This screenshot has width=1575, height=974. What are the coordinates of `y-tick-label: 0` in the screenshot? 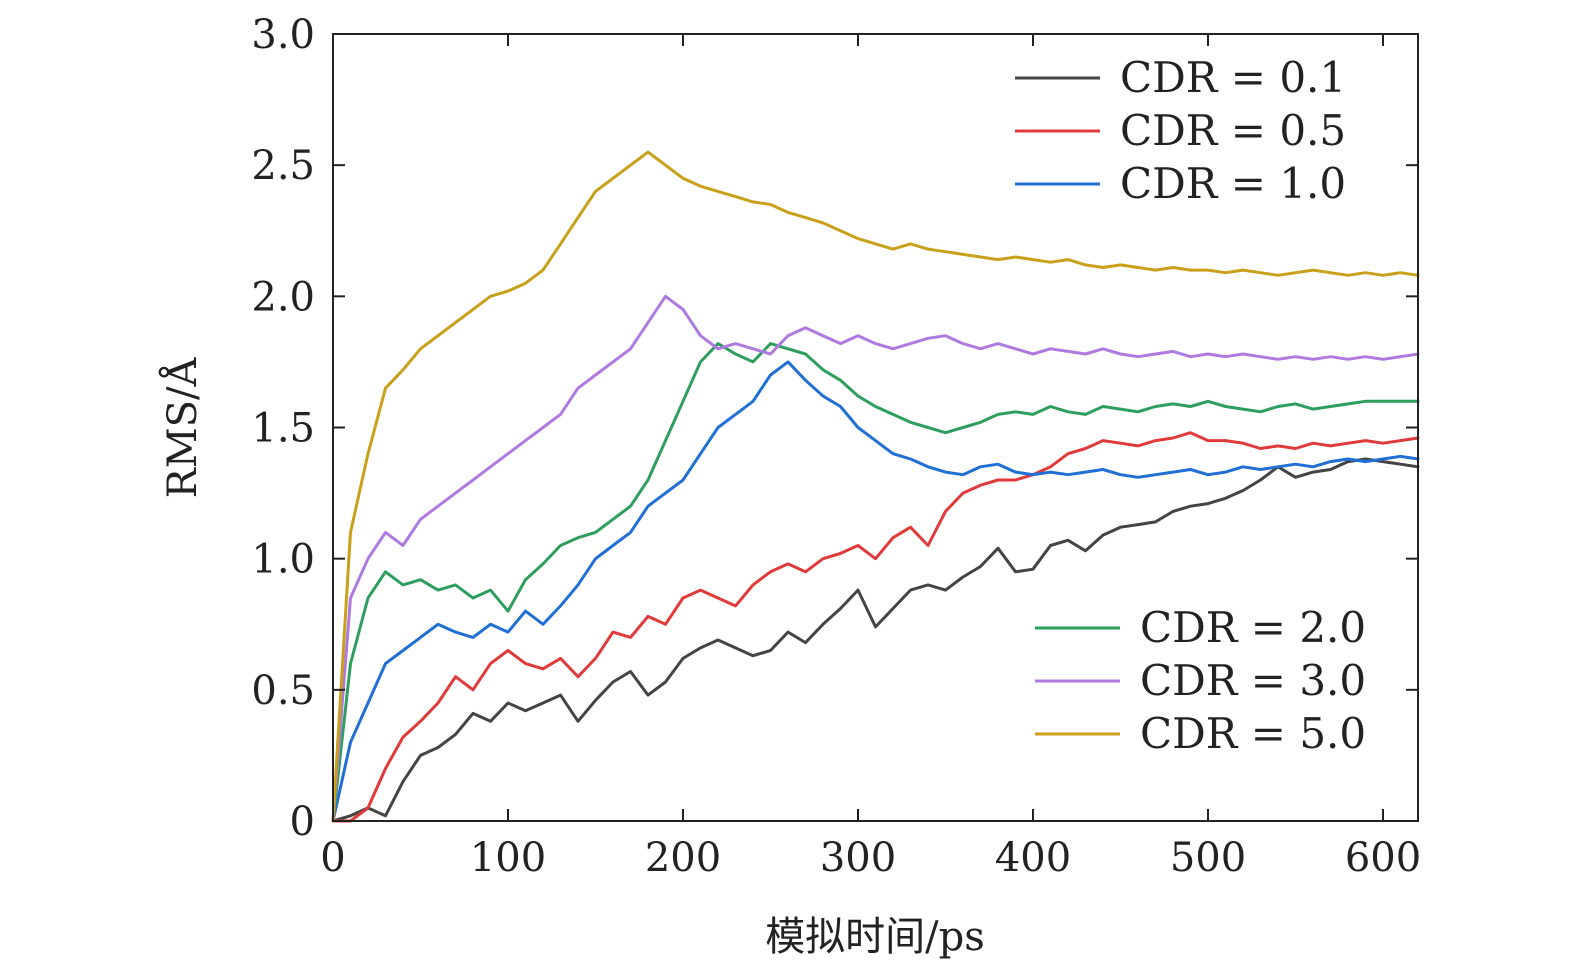 It's located at (302, 822).